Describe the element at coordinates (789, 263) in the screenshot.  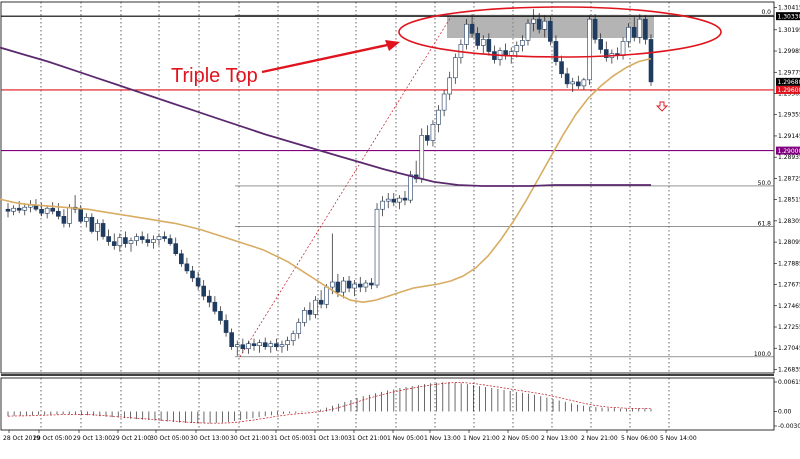
I see `price-axis-tick-label: 1.27885` at that location.